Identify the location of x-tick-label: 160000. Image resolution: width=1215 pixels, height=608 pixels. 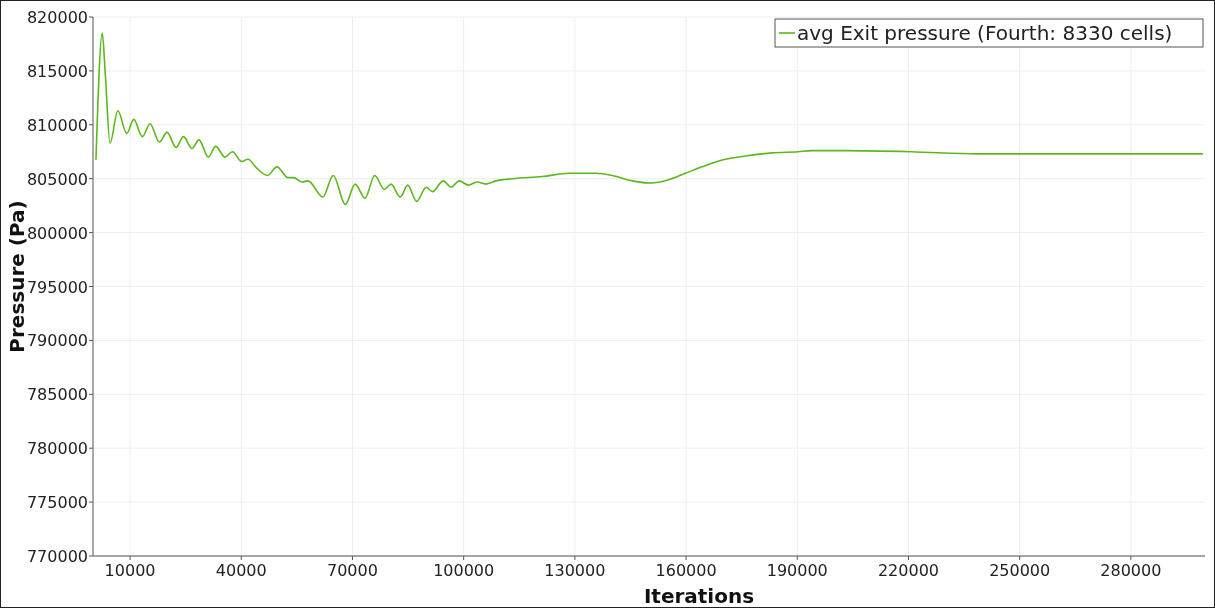
(686, 570).